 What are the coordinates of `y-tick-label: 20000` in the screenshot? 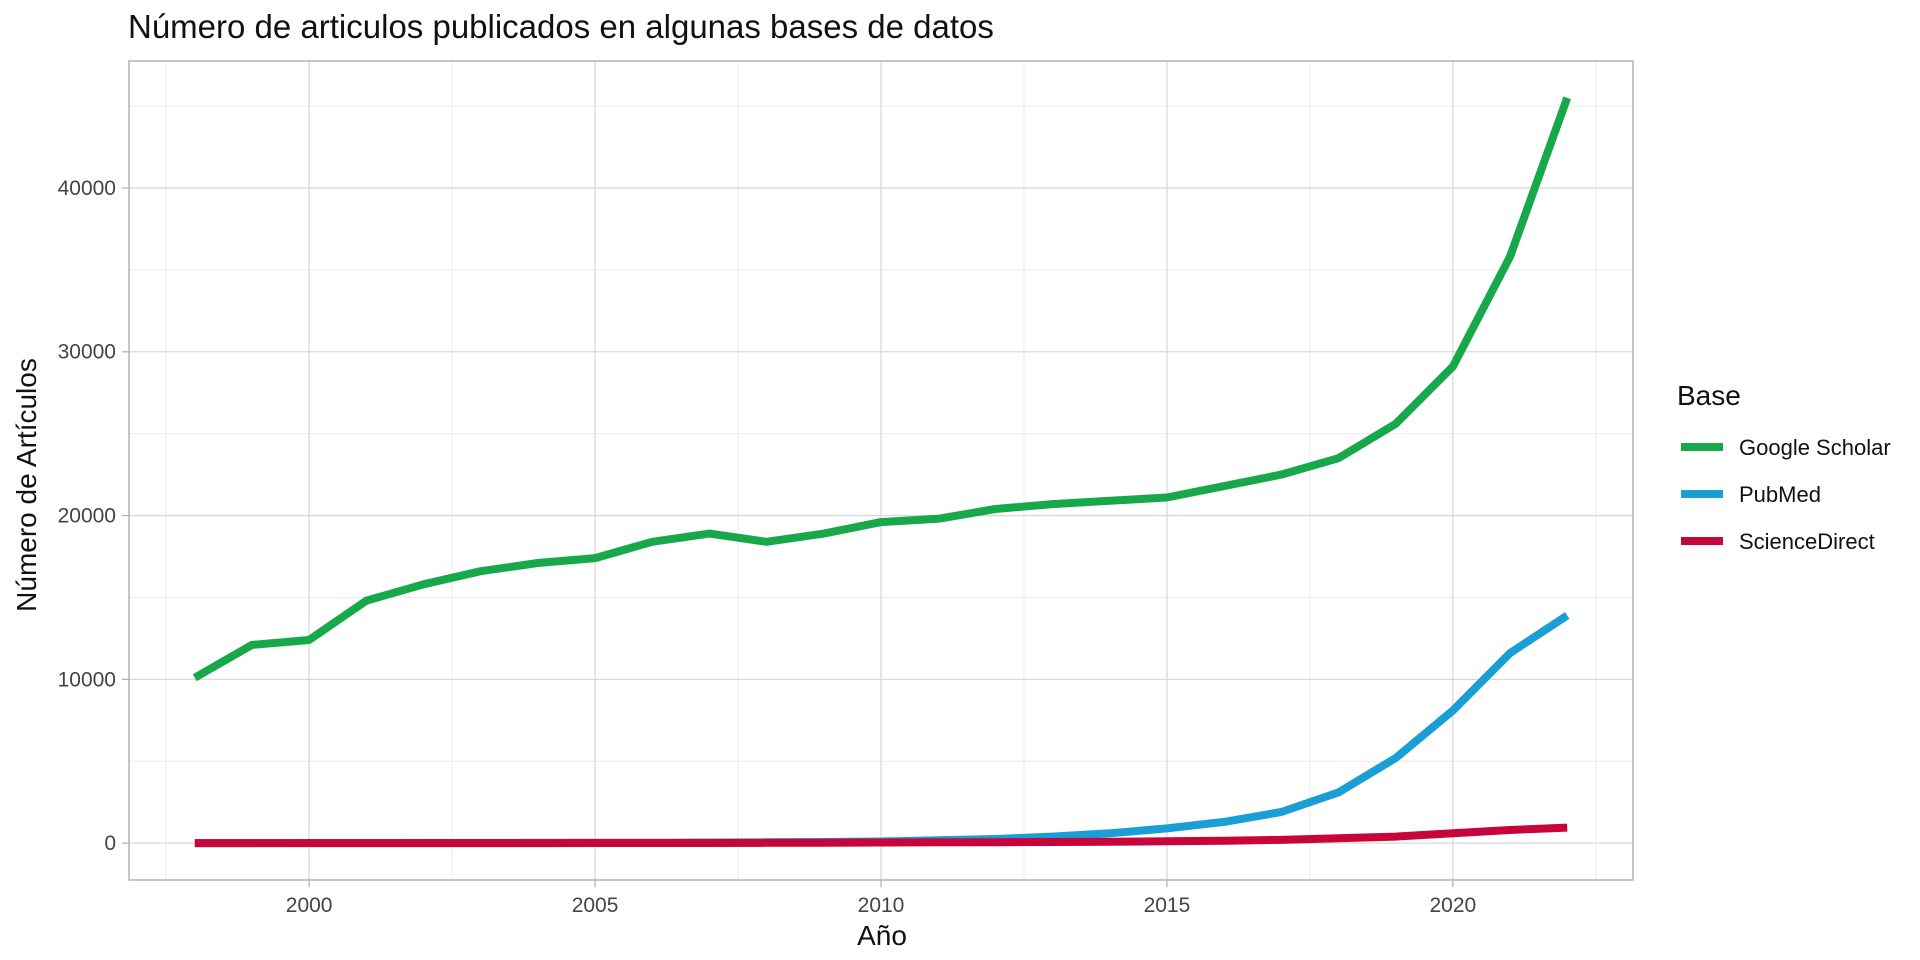 It's located at (87, 516).